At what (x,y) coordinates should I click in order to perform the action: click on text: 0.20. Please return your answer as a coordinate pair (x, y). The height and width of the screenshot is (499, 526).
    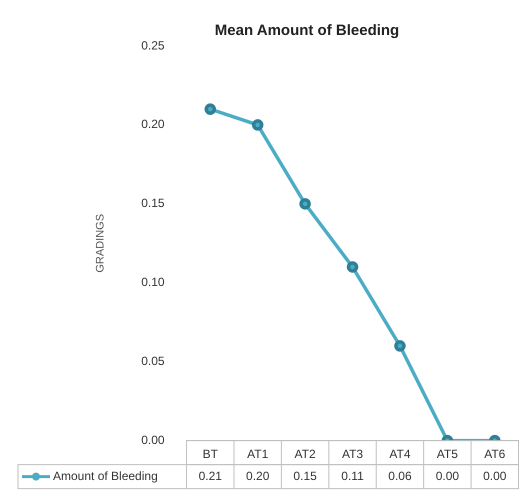
    Looking at the image, I should click on (258, 475).